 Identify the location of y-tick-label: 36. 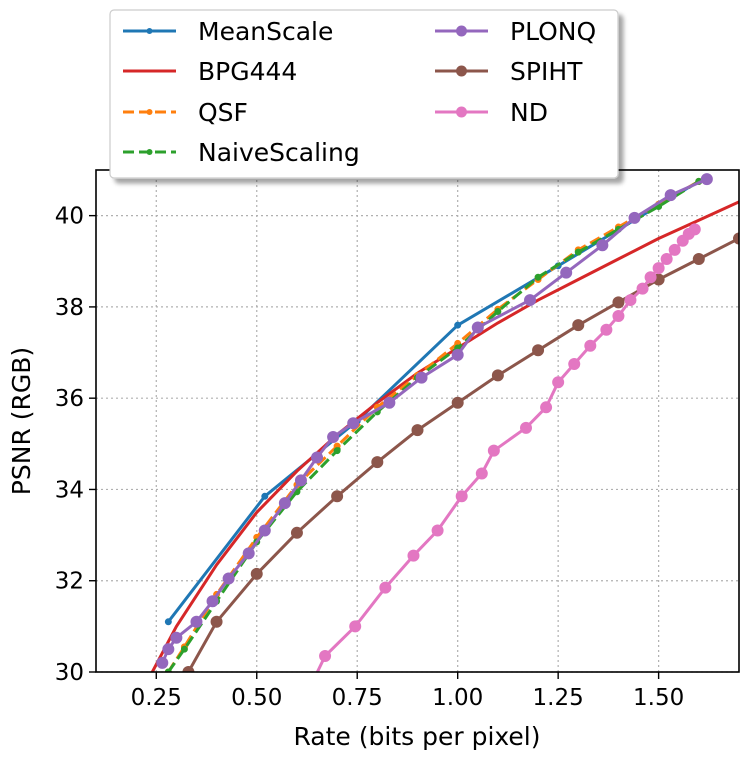
(69, 399).